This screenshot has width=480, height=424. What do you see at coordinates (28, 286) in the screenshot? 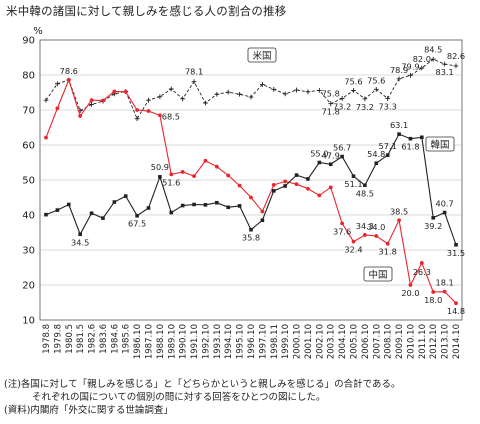
I see `y-tick-label: 20` at bounding box center [28, 286].